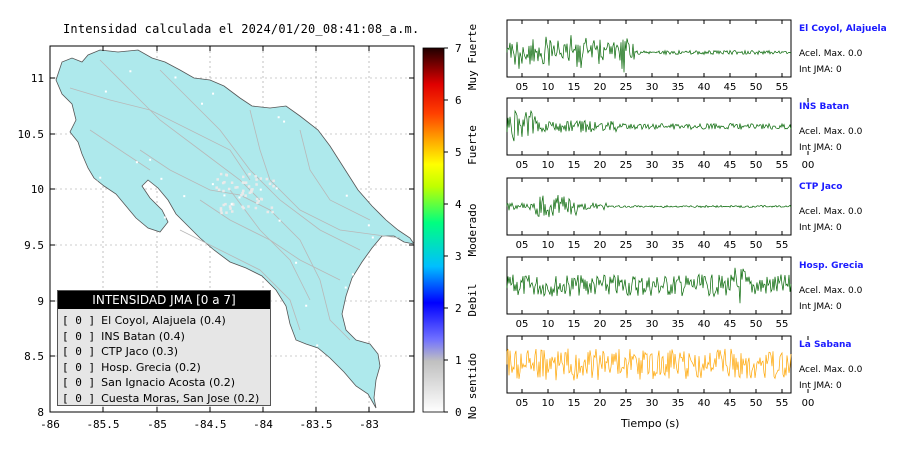 Image resolution: width=910 pixels, height=460 pixels. I want to click on legend-item-label: CTP Jaco (0.3), so click(139, 351).